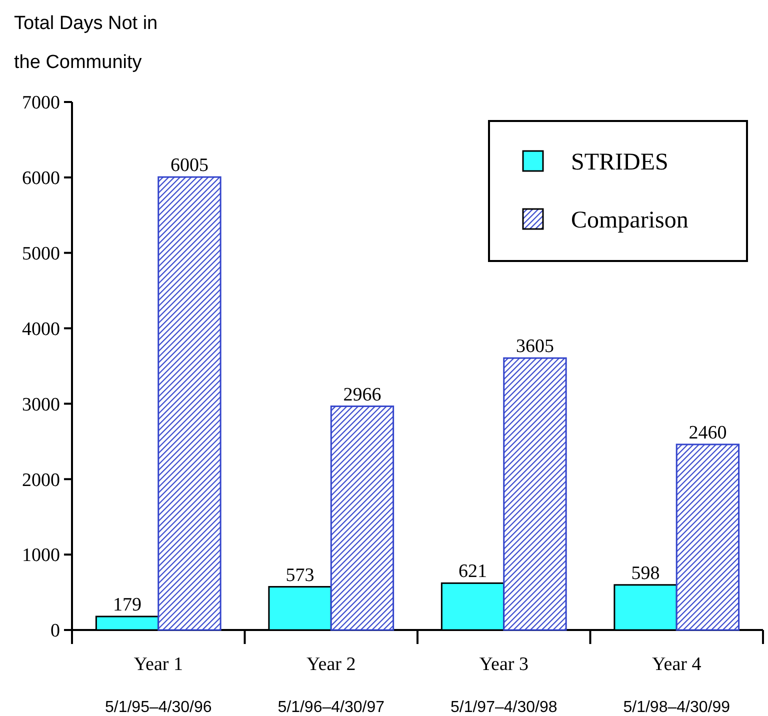 This screenshot has width=768, height=716. What do you see at coordinates (629, 220) in the screenshot?
I see `legend-label: Comparison` at bounding box center [629, 220].